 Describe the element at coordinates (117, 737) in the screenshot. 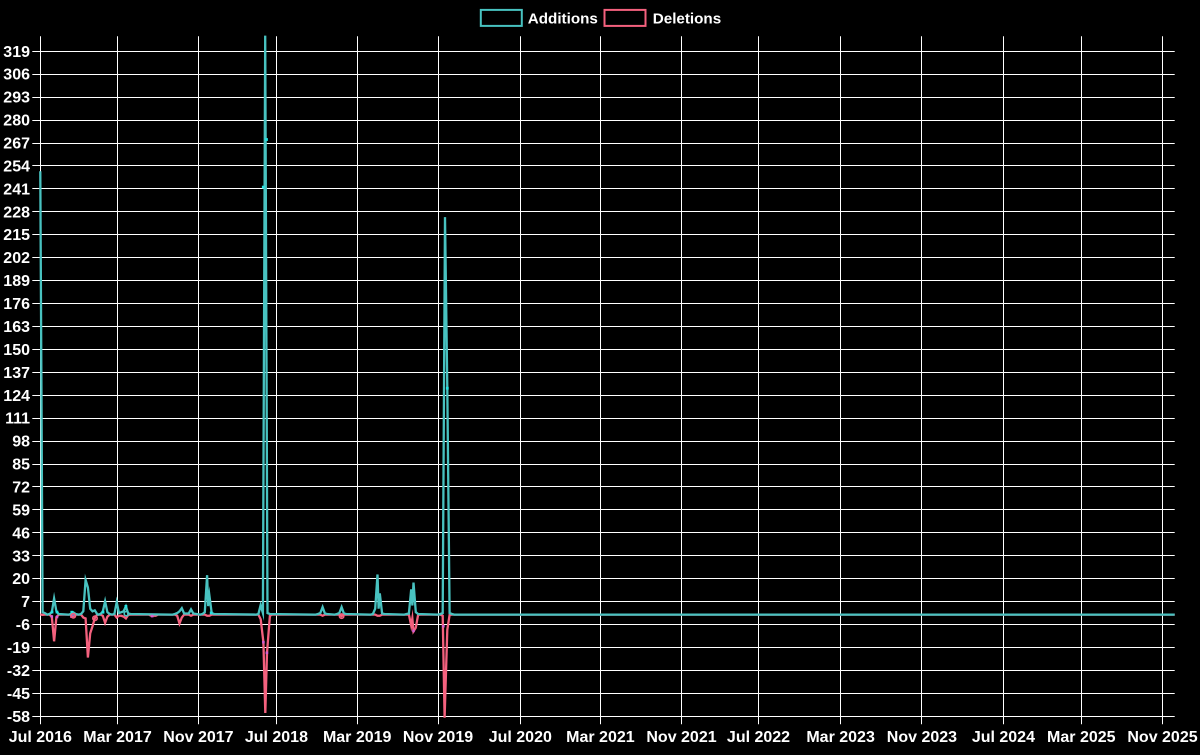

I see `svg-text: Mar 2017` at that location.